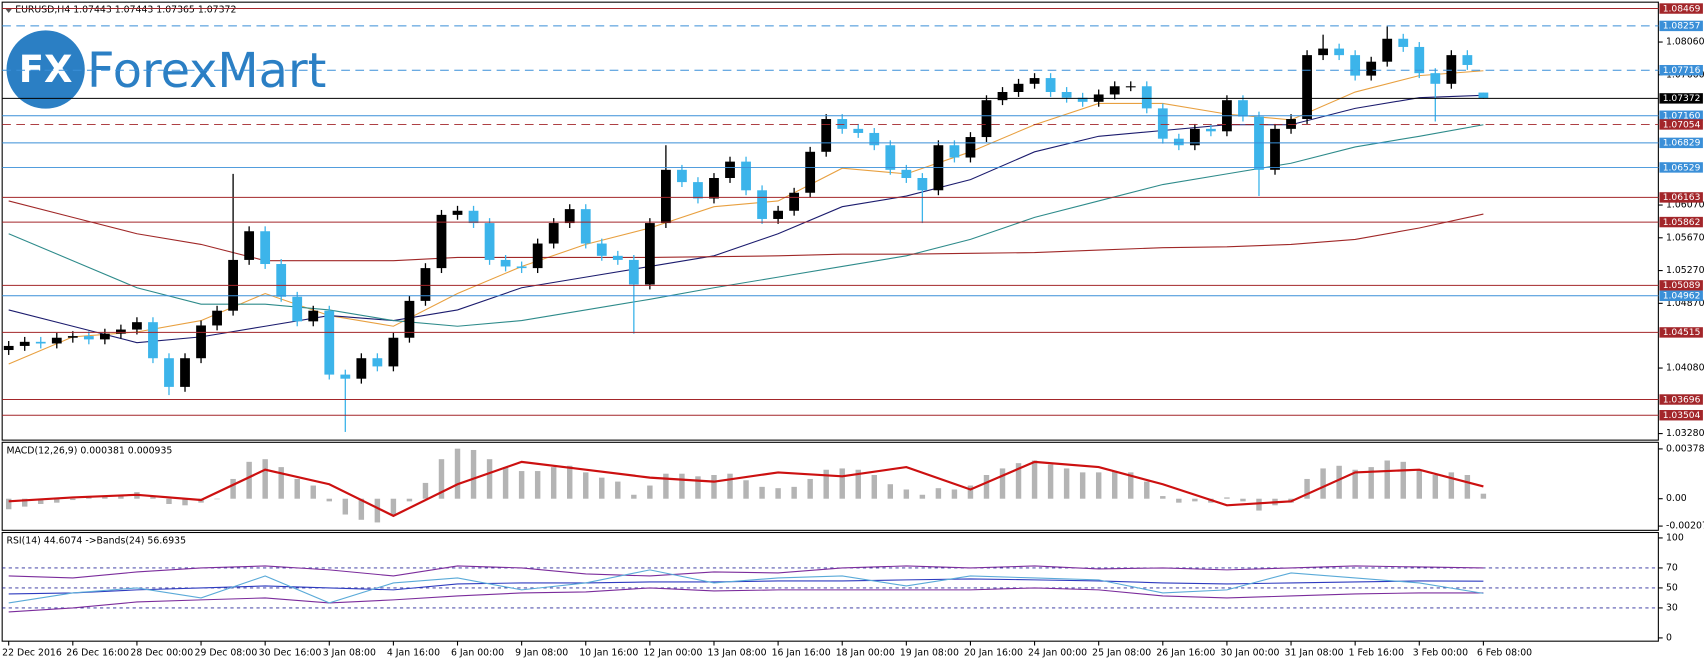 This screenshot has height=664, width=1704. What do you see at coordinates (746, 231) in the screenshot?
I see `moving-average` at bounding box center [746, 231].